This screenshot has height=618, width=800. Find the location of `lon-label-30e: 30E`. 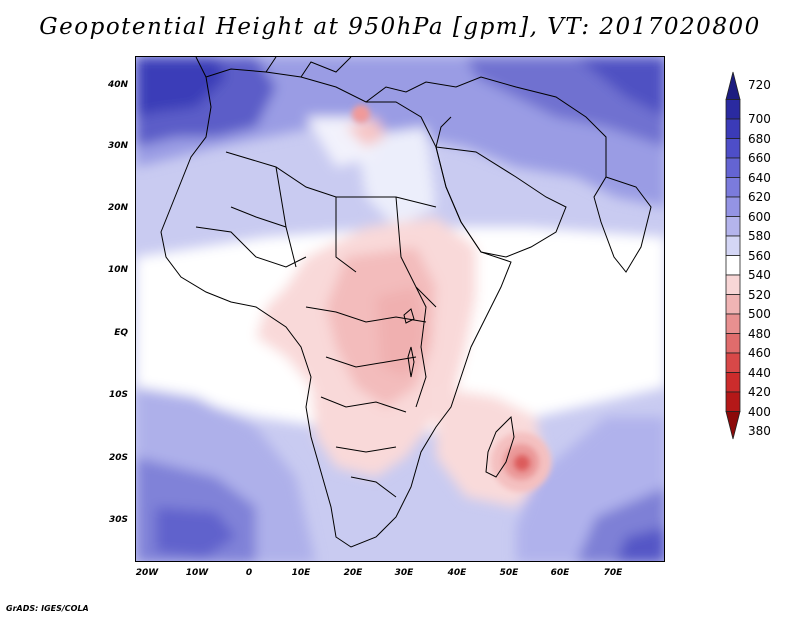

lon-label-30e: 30E is located at coordinates (404, 573).